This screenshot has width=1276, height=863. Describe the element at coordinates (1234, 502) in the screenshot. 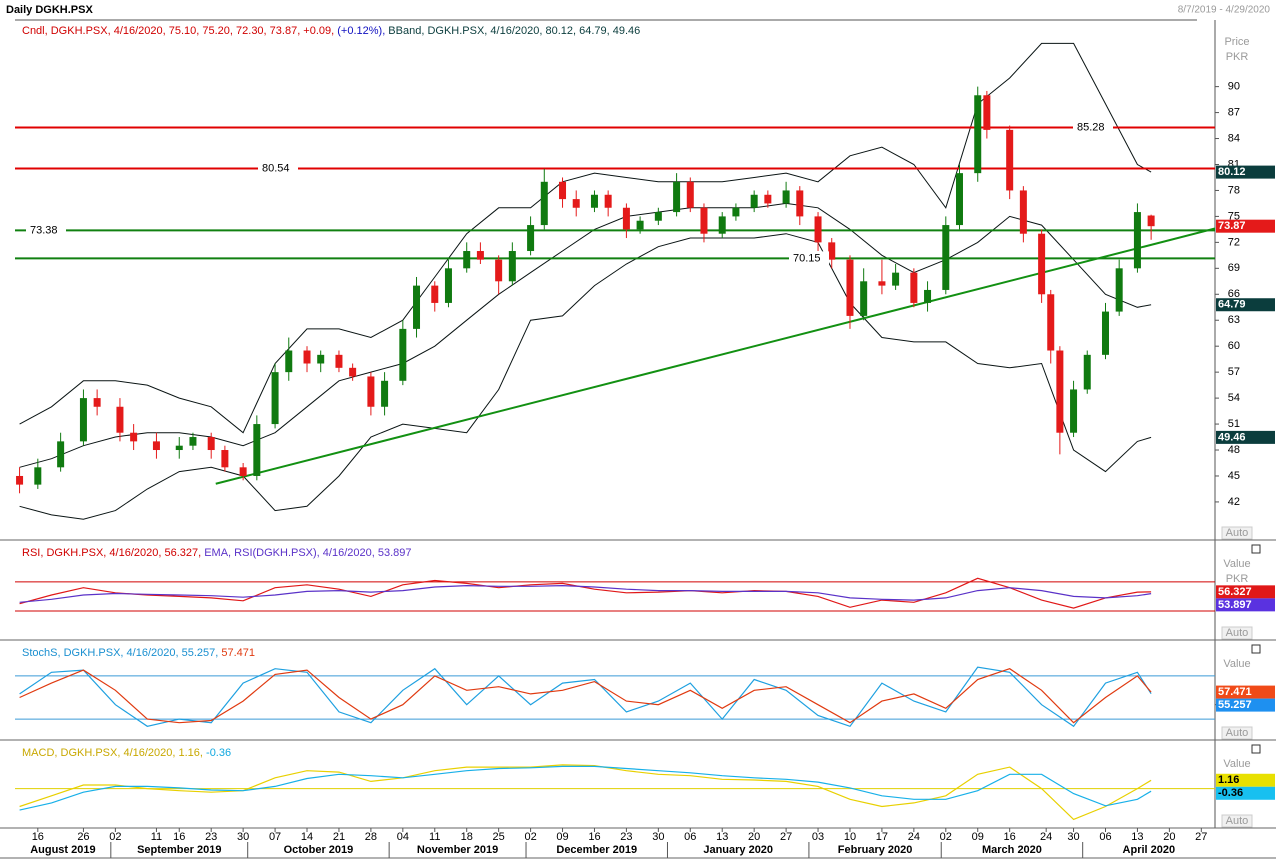

I see `y-tick-label: 42` at that location.